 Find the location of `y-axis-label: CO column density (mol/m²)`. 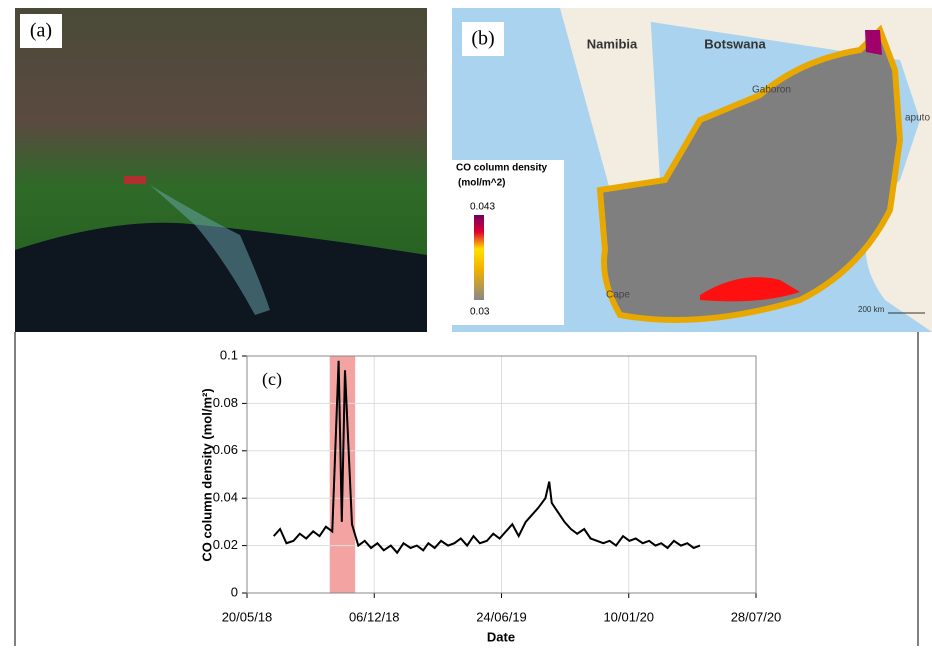

y-axis-label: CO column density (mol/m²) is located at coordinates (206, 474).